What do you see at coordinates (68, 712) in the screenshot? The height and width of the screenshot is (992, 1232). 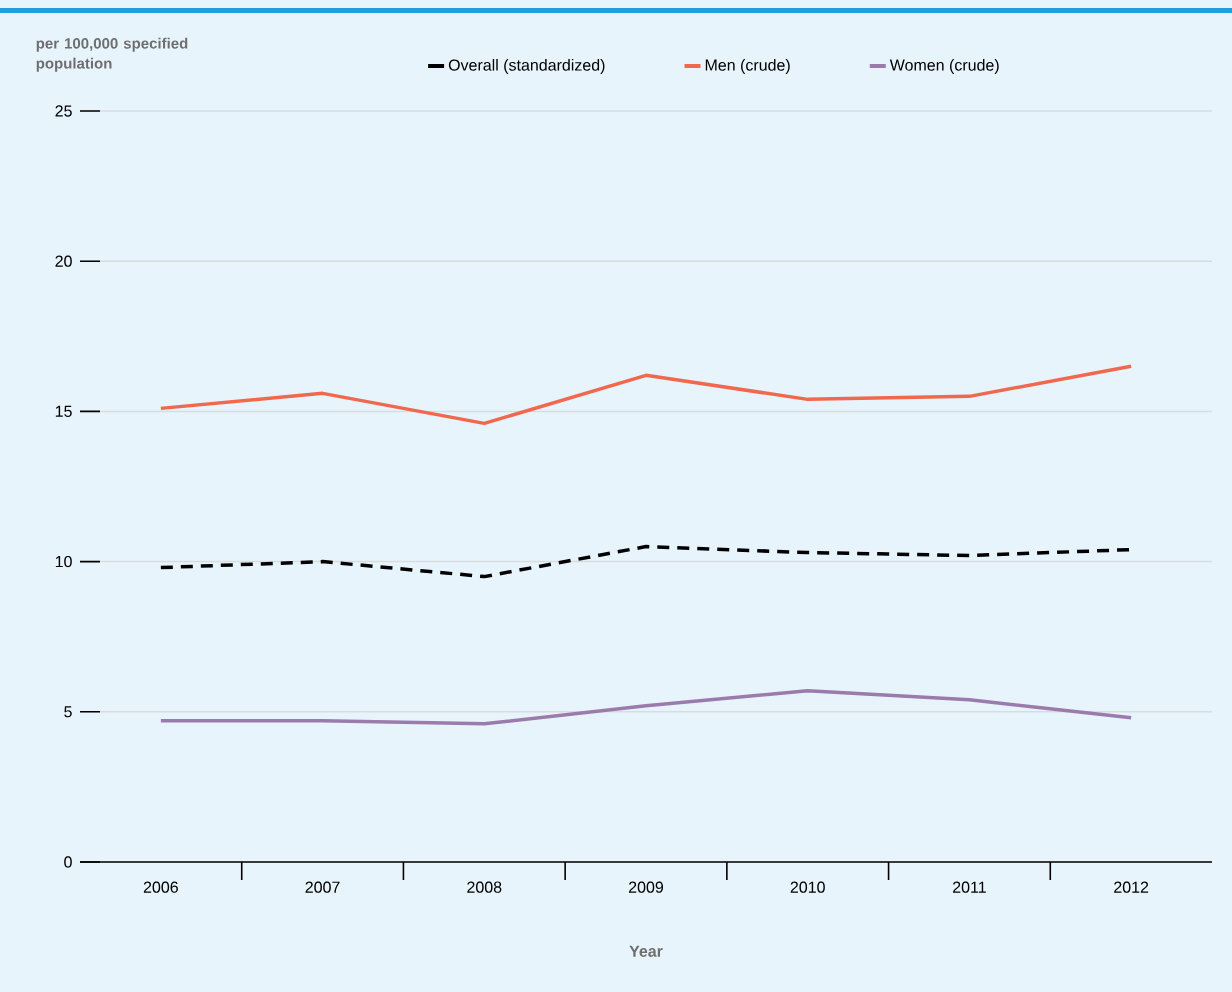 I see `y-tick-label: 5` at bounding box center [68, 712].